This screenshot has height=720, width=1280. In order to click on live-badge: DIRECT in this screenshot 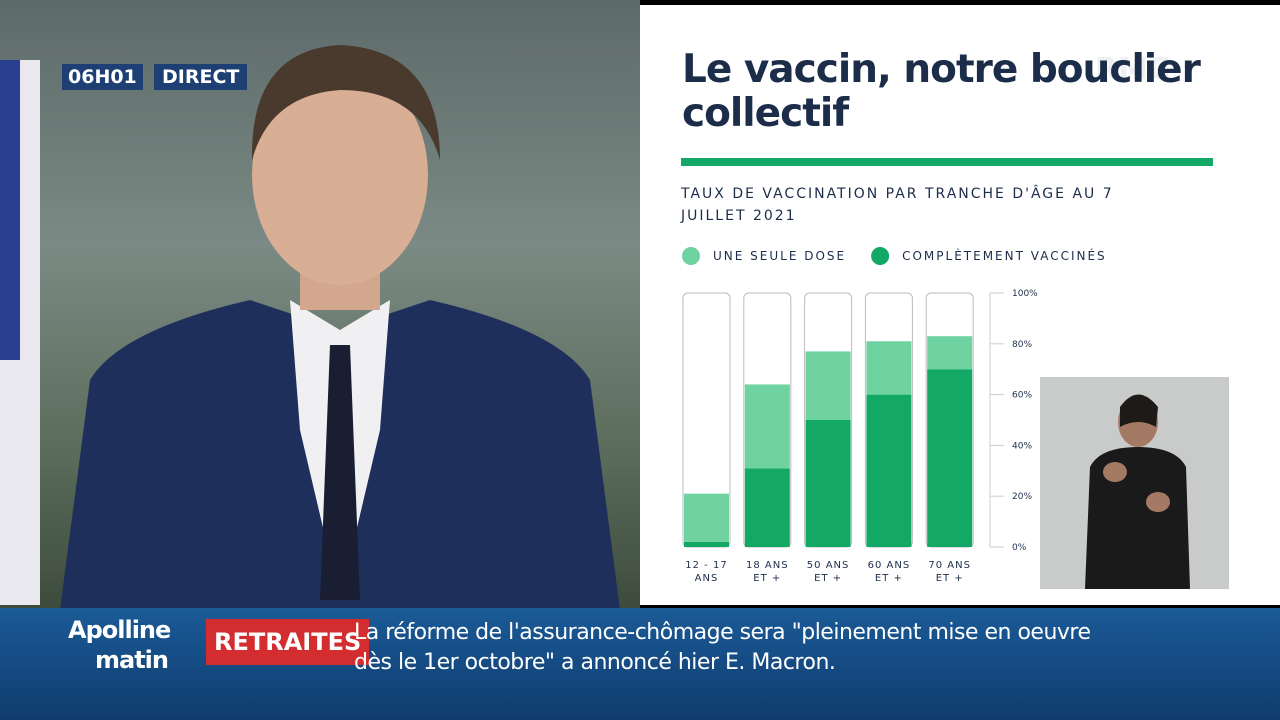, I will do `click(201, 77)`.